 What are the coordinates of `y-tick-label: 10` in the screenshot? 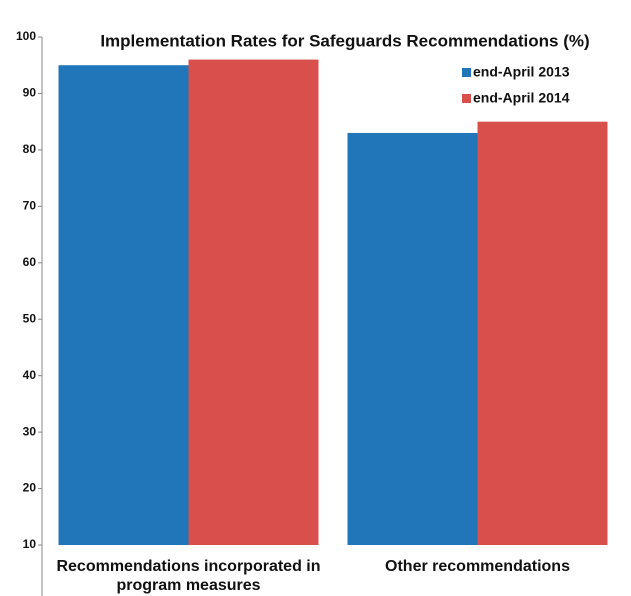 It's located at (30, 544).